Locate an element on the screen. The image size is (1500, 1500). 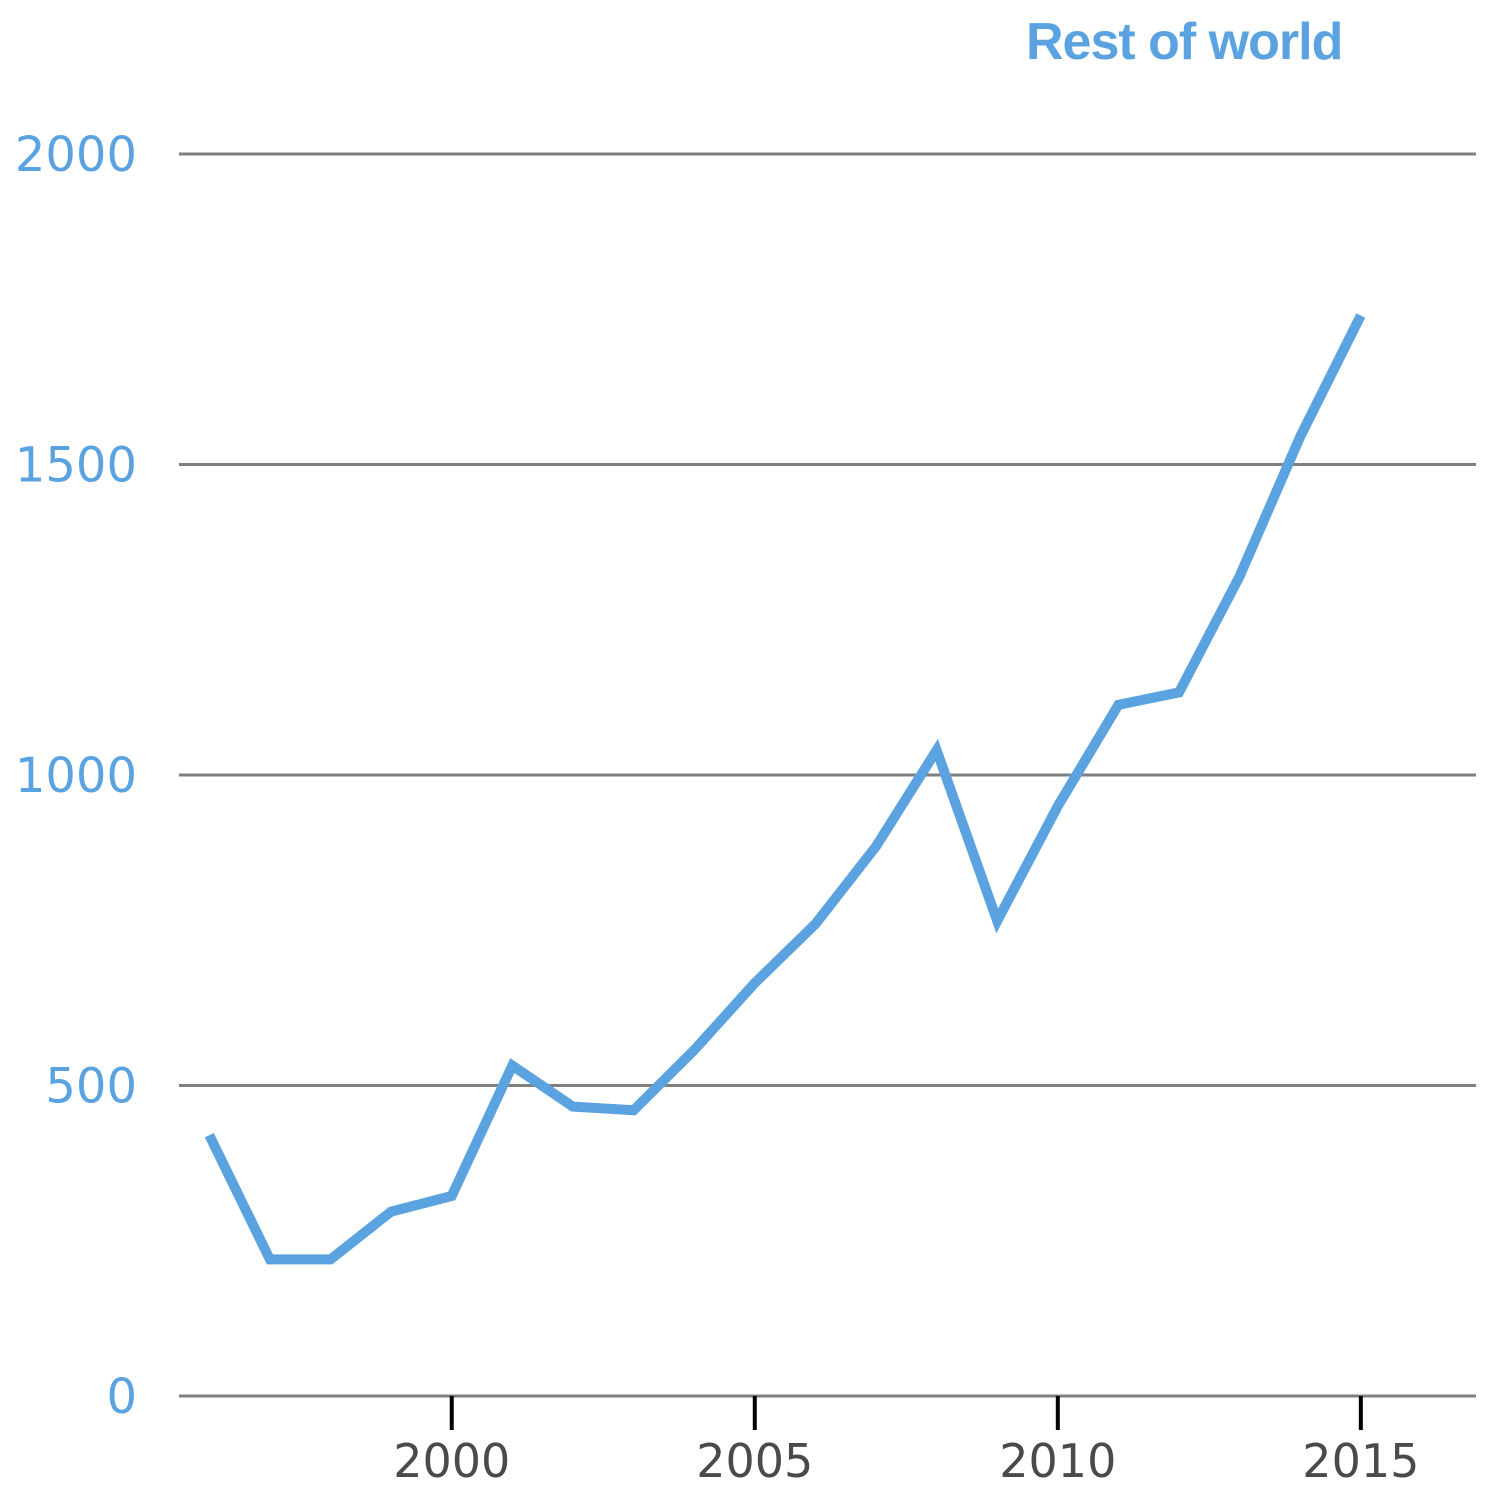
legend-rest-of-world: Rest of world is located at coordinates (1184, 42).